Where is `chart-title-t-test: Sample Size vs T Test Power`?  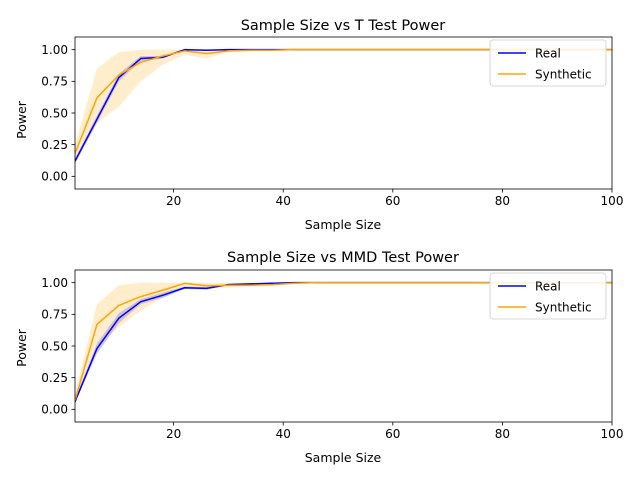 chart-title-t-test: Sample Size vs T Test Power is located at coordinates (343, 26).